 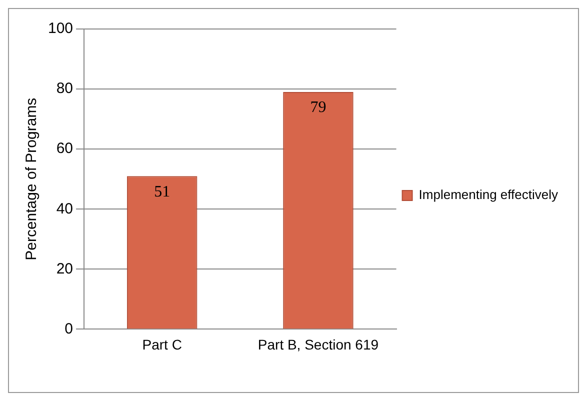 What do you see at coordinates (318, 344) in the screenshot?
I see `x-tick-label: Part B, Section 619` at bounding box center [318, 344].